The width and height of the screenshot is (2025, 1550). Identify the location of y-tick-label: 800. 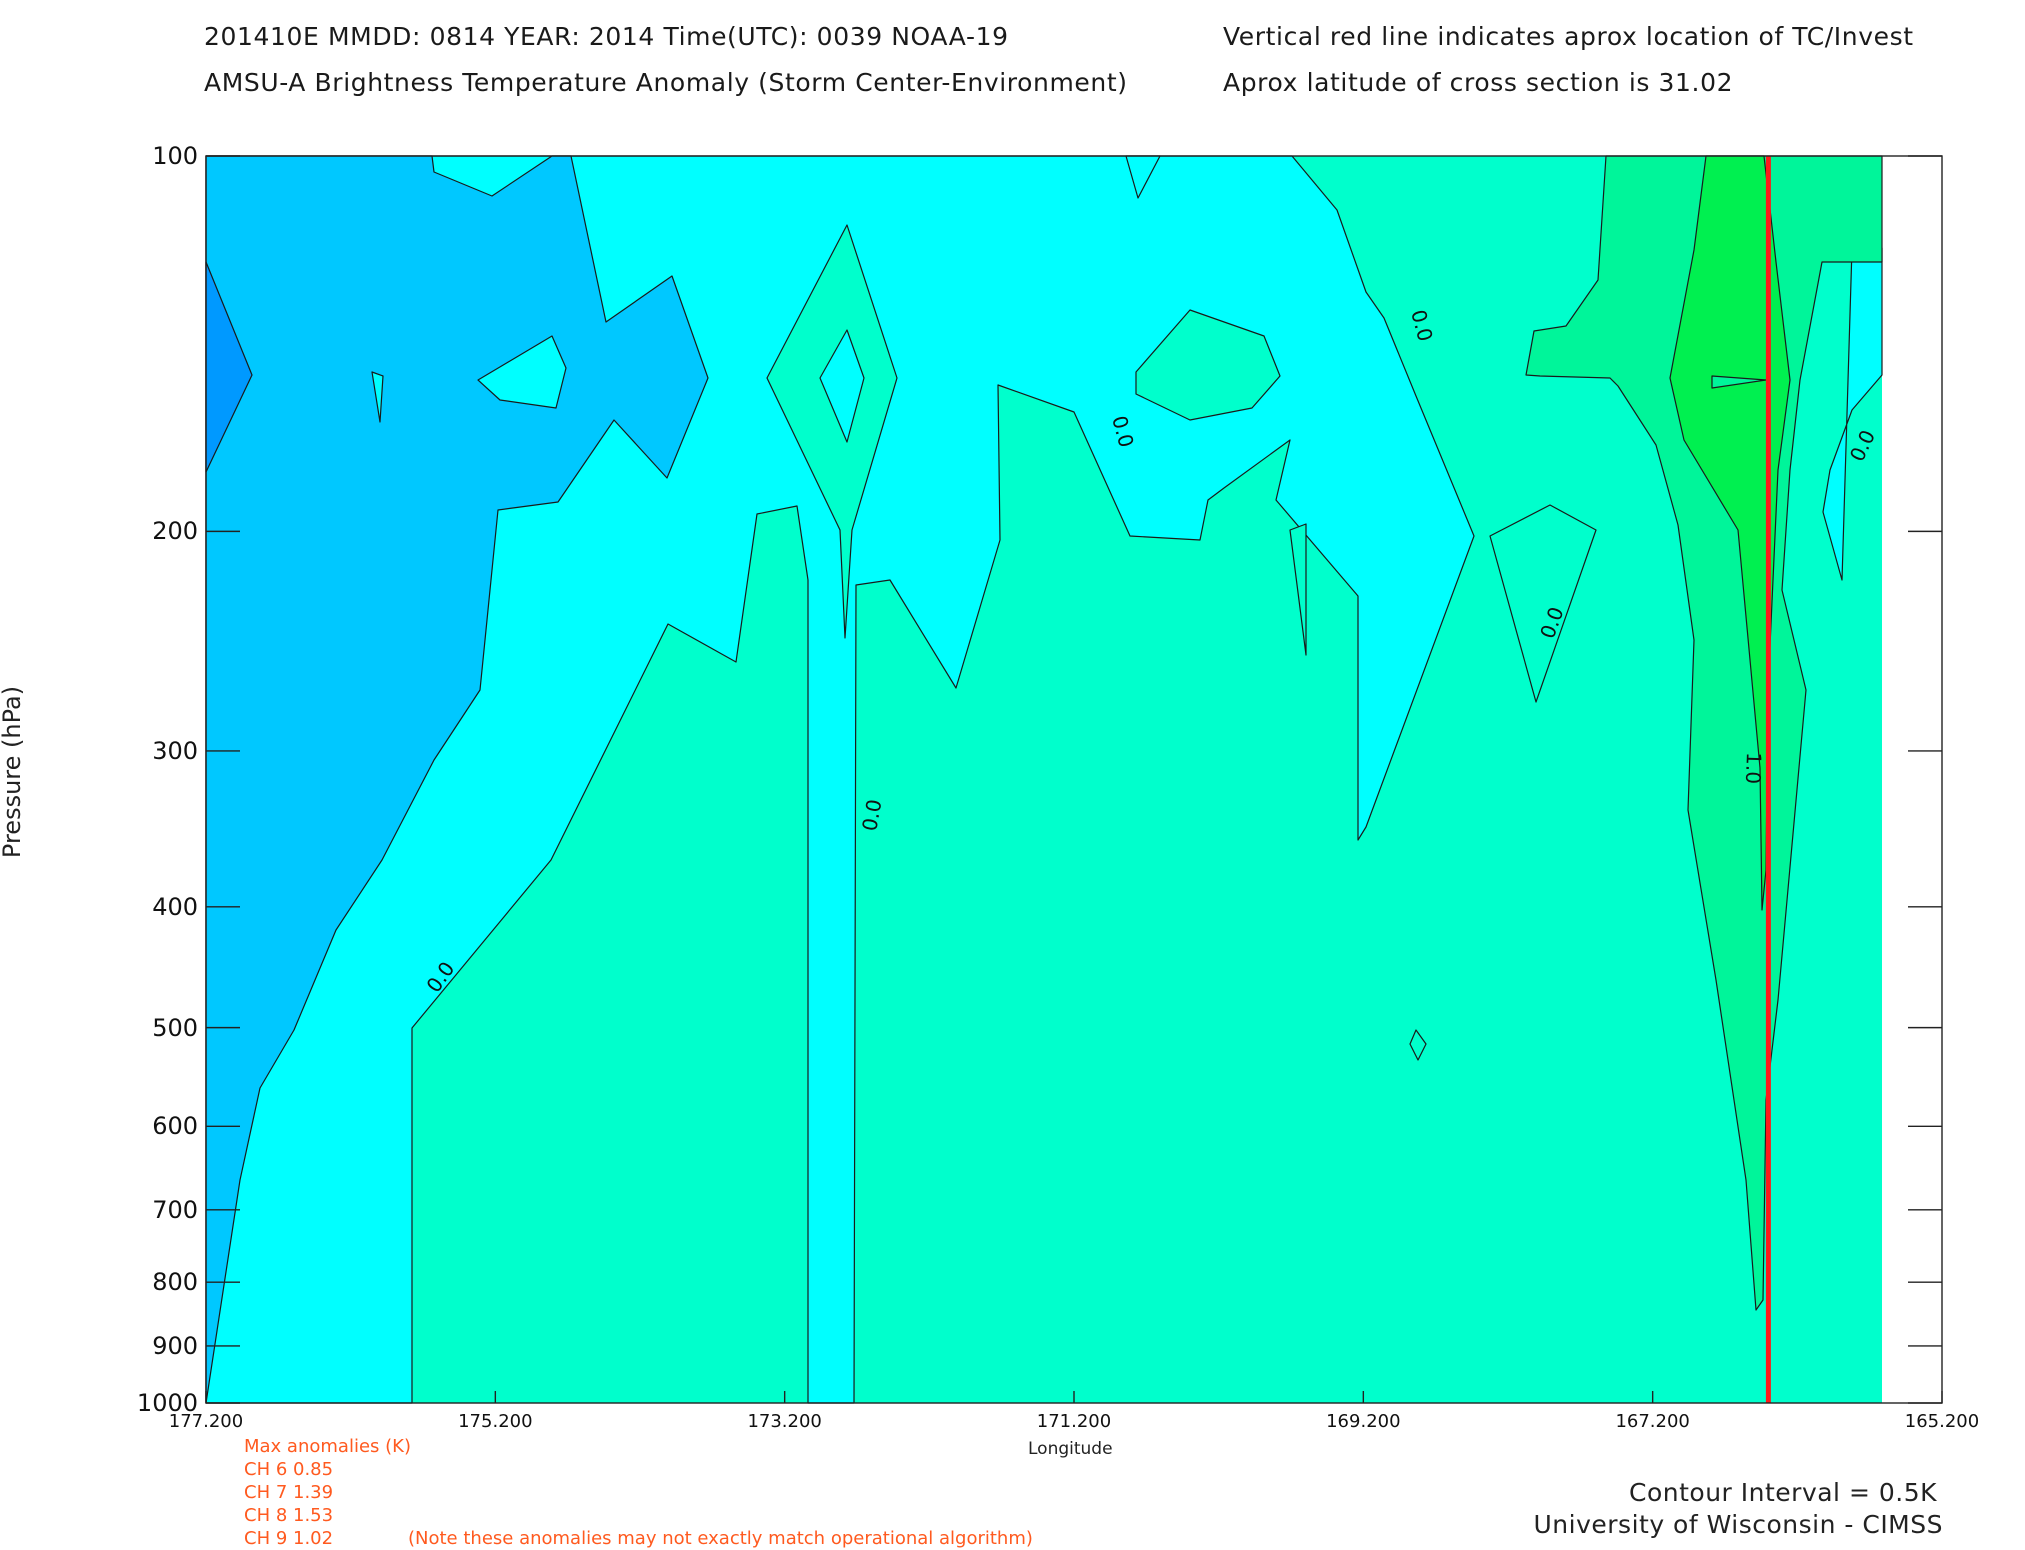
(175, 1282).